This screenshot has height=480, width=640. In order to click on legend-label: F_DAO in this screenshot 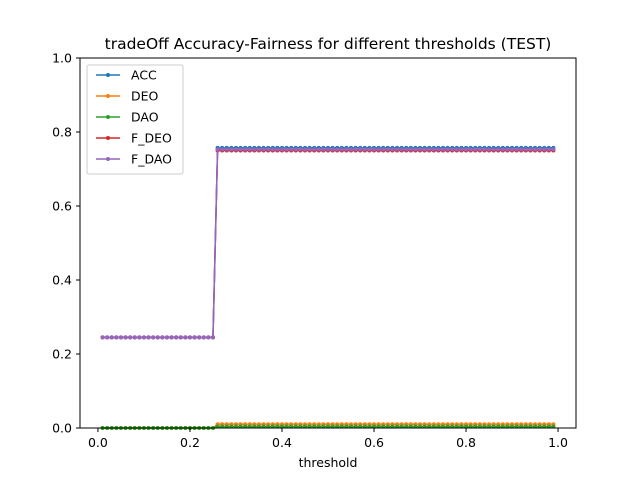, I will do `click(151, 159)`.